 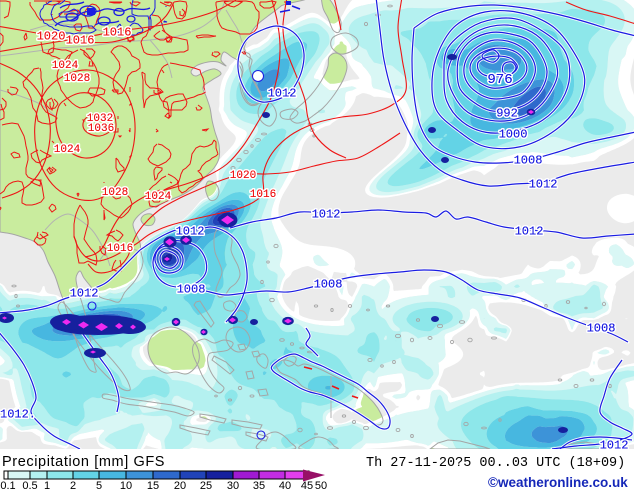 I want to click on svg-text: 5, so click(x=99, y=485).